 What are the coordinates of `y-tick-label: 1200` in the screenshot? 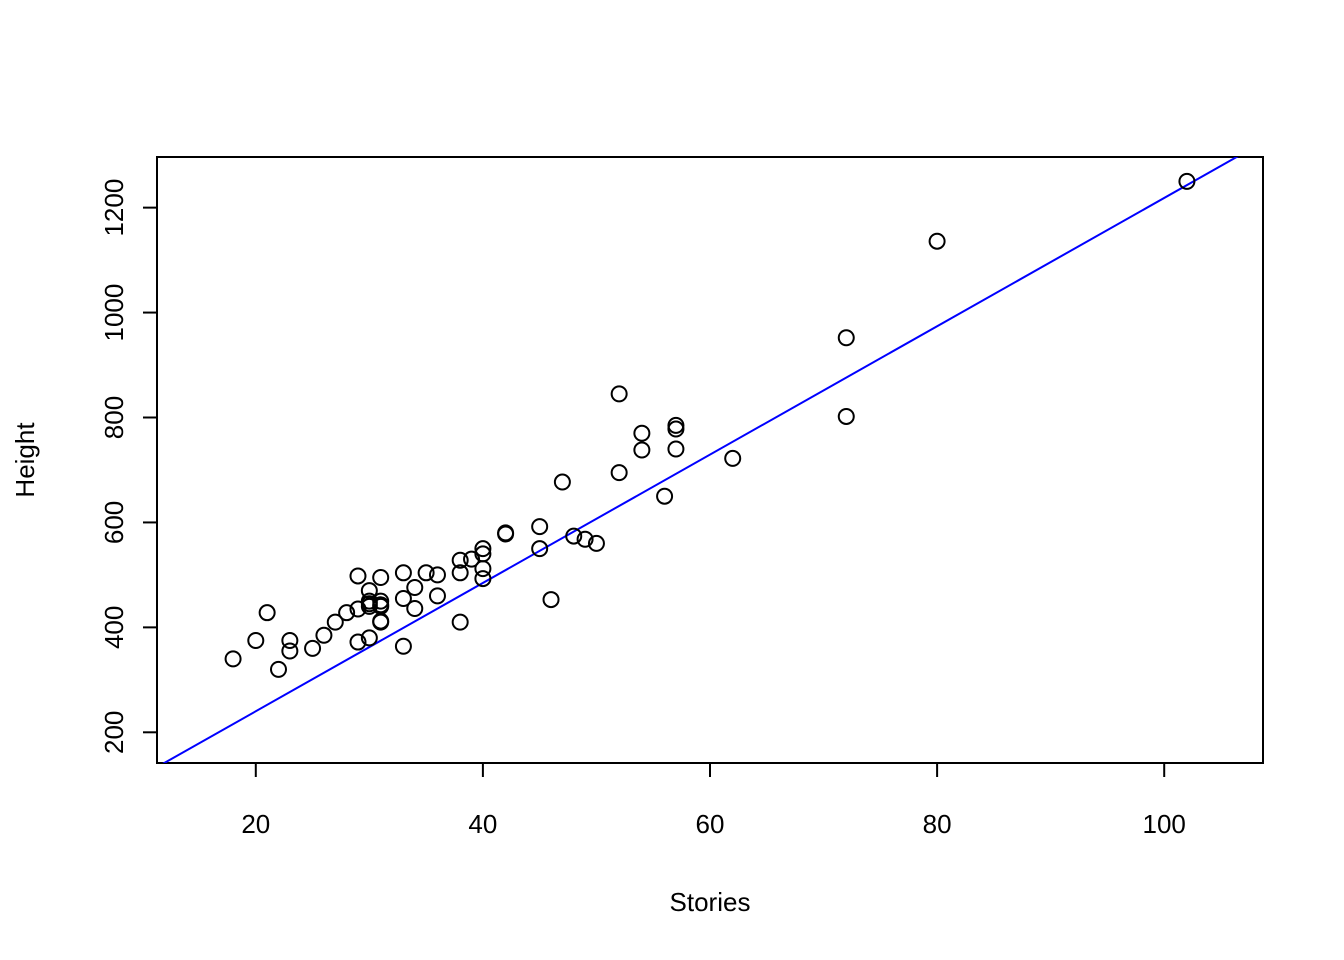 It's located at (114, 208).